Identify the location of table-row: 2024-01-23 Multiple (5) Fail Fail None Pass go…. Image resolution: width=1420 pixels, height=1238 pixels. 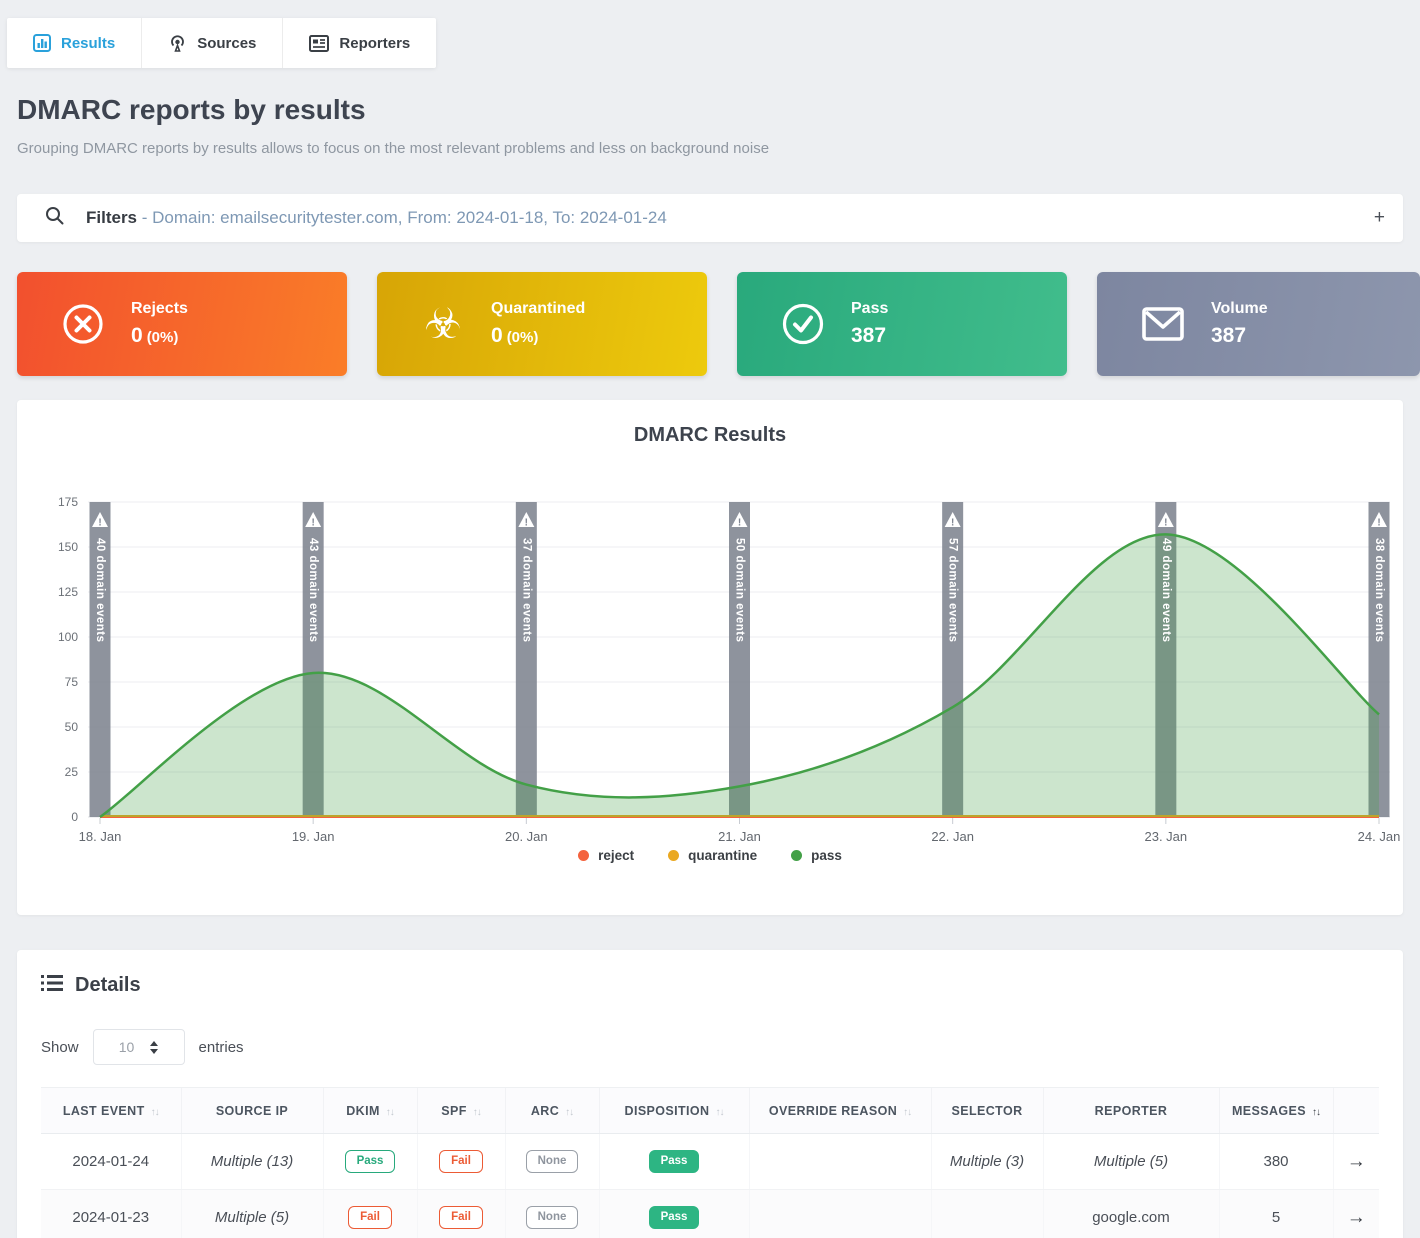
(710, 1213).